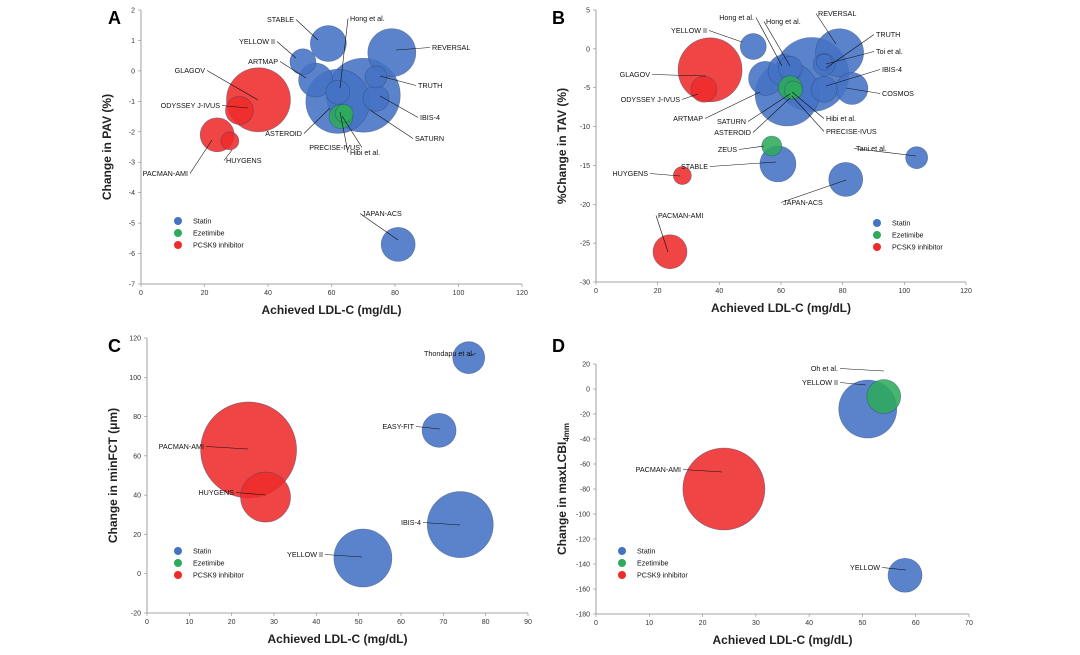 This screenshot has width=1080, height=655. Describe the element at coordinates (865, 567) in the screenshot. I see `point-label: YELLOW` at that location.